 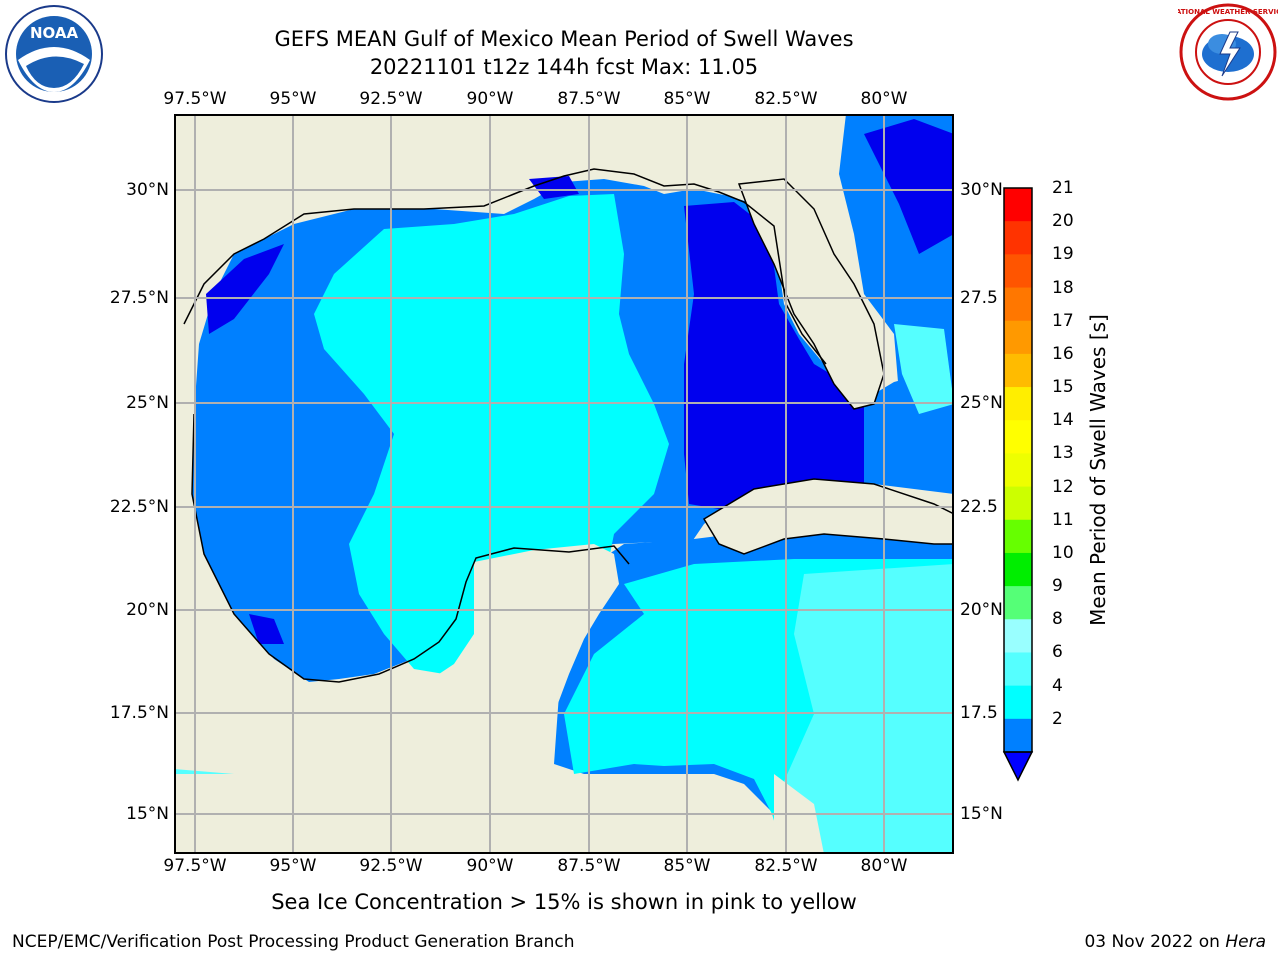 I want to click on colorbar-tick-label: 16, so click(x=1063, y=353).